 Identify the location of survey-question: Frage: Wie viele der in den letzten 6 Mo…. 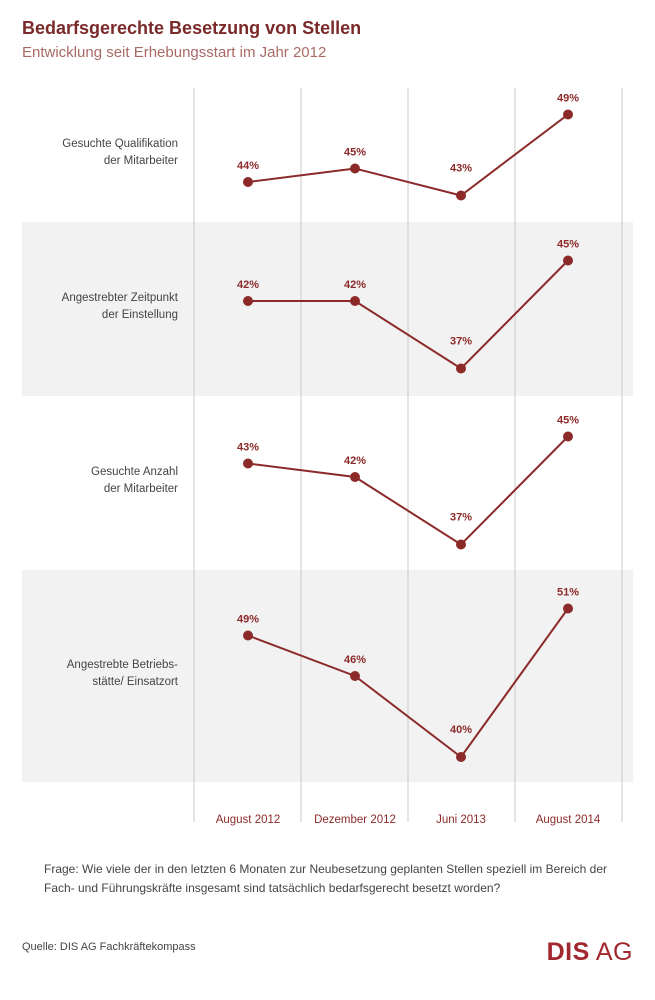
(325, 878).